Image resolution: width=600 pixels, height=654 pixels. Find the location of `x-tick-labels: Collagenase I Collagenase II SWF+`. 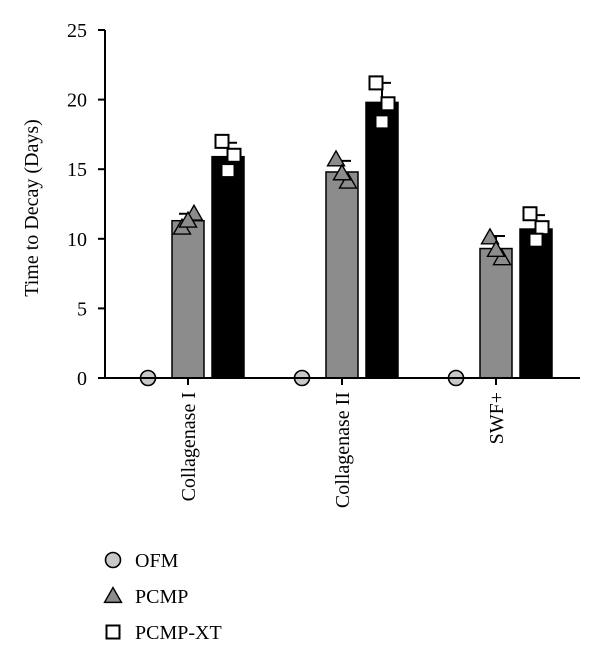

x-tick-labels: Collagenase I Collagenase II SWF+ is located at coordinates (343, 443).